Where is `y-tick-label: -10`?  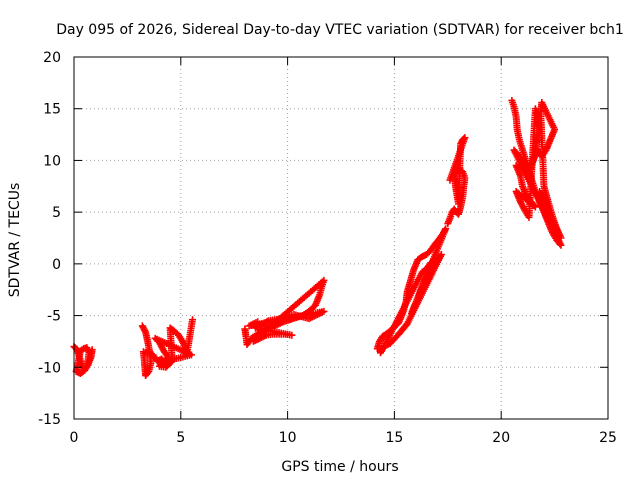 y-tick-label: -10 is located at coordinates (49, 368).